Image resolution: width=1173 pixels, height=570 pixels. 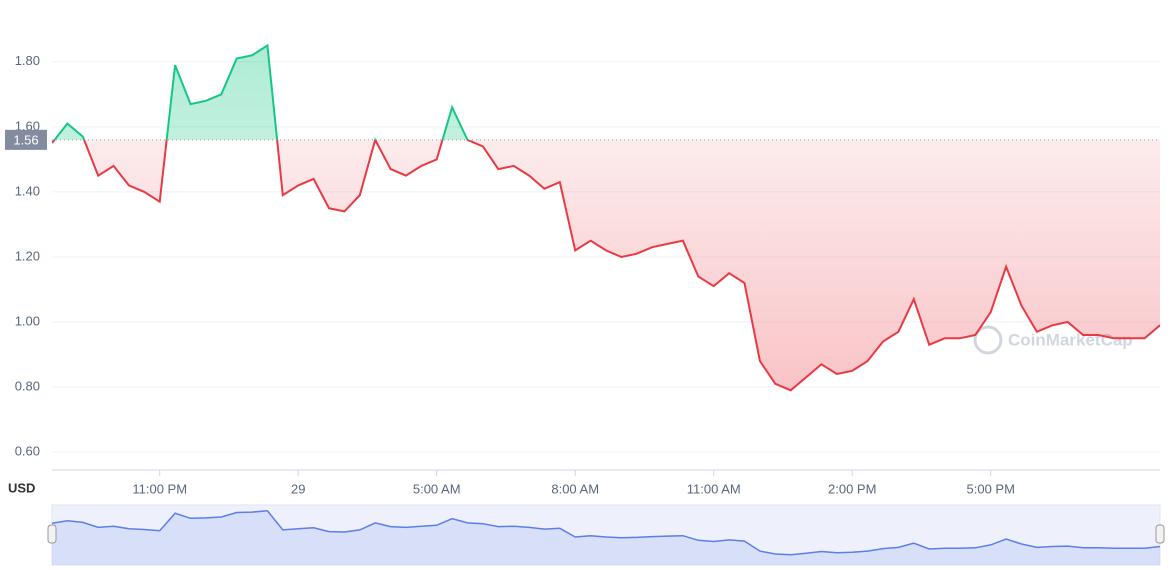 What do you see at coordinates (27, 320) in the screenshot?
I see `y-tick-label: 1.00` at bounding box center [27, 320].